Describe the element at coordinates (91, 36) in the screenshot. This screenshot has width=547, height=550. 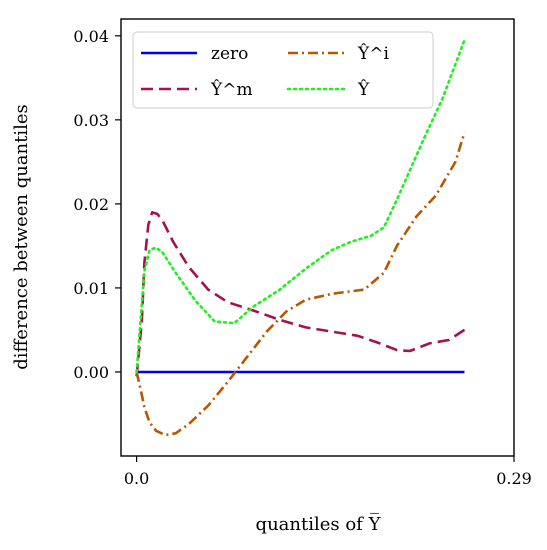
I see `y-tick-label-4: 0.04` at that location.